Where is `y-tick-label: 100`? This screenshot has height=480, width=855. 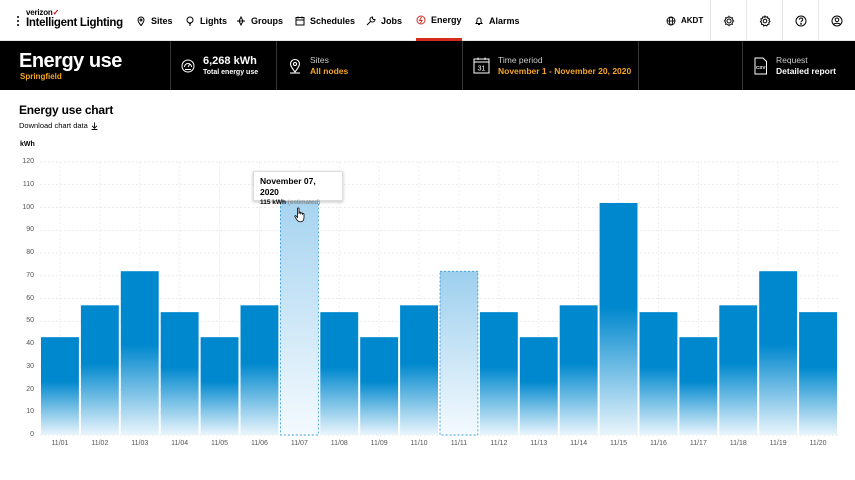 y-tick-label: 100 is located at coordinates (28, 207).